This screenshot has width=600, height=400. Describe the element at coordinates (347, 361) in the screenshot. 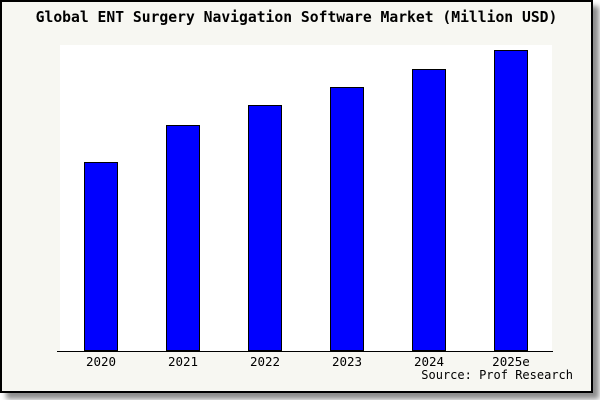

I see `x-tick-label-2023: 2023` at that location.